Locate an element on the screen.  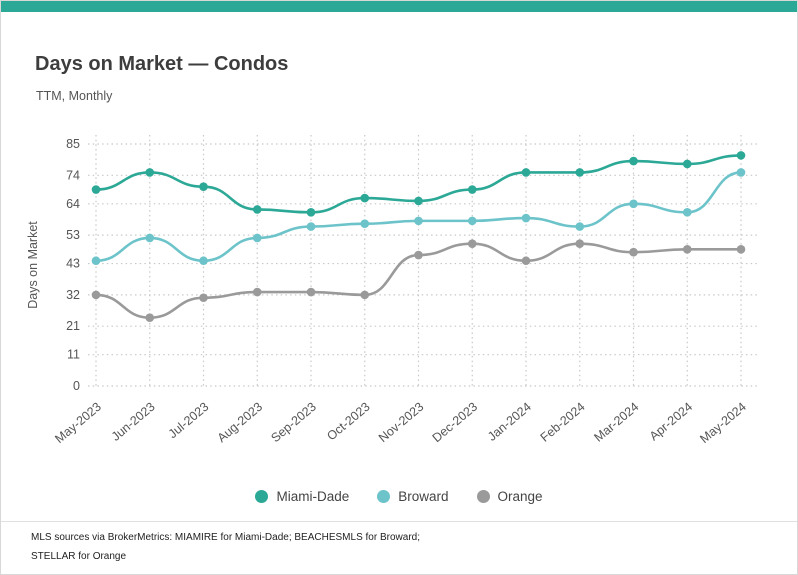
svg-text: Apr-2024 is located at coordinates (671, 422).